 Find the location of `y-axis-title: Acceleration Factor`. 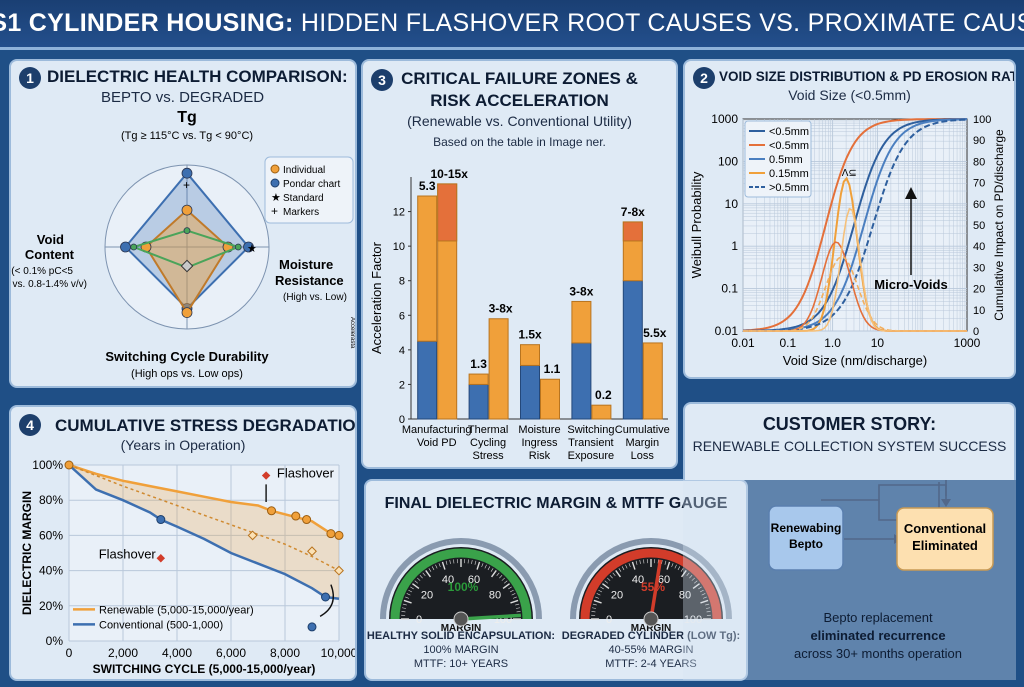

y-axis-title: Acceleration Factor is located at coordinates (376, 297).